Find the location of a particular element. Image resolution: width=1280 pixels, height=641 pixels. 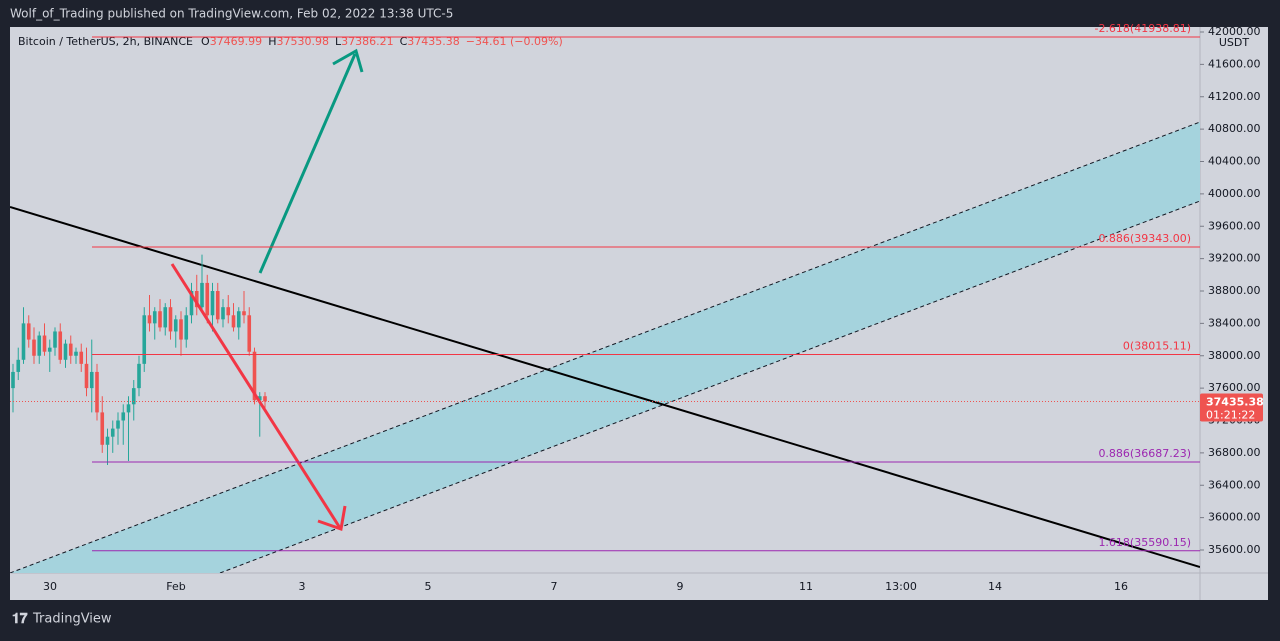

legend-field: L is located at coordinates (338, 41).